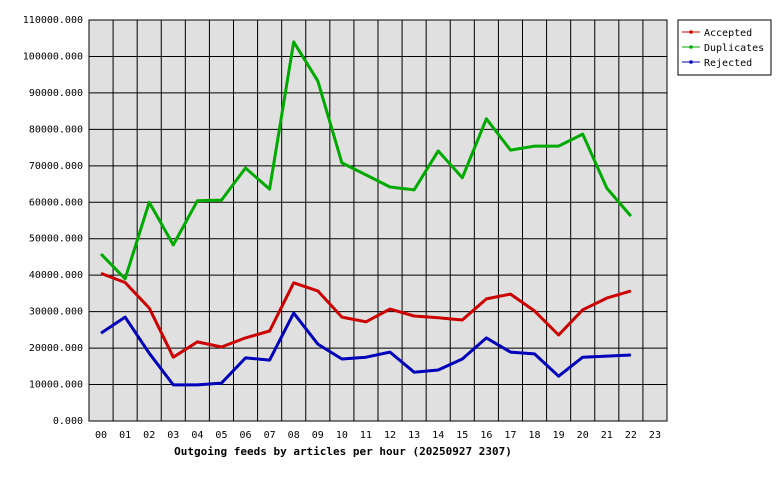 Image resolution: width=780 pixels, height=480 pixels. I want to click on x-tick-label: 13, so click(414, 435).